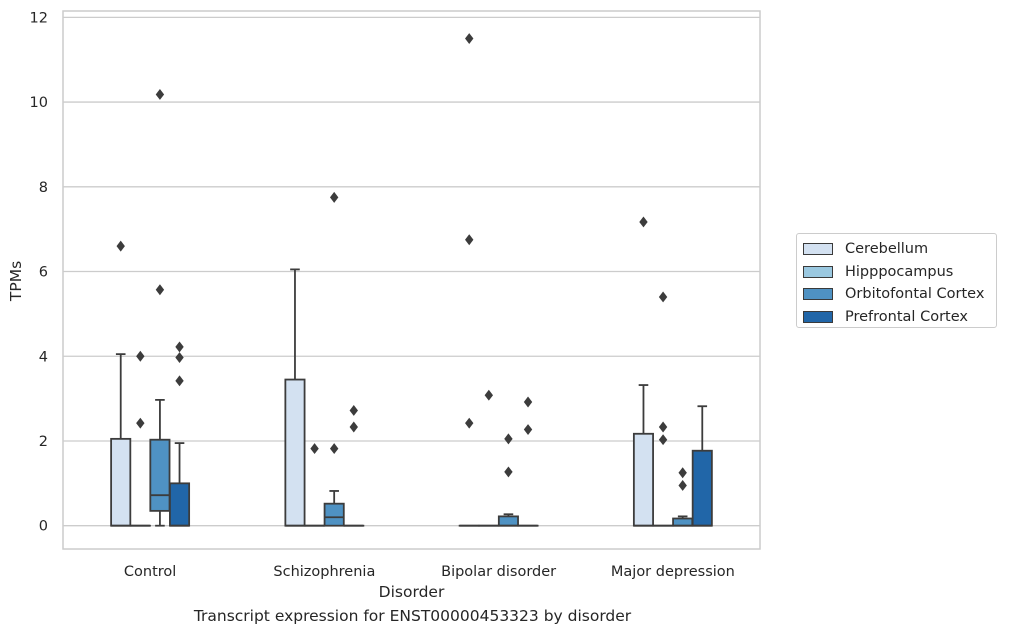 The width and height of the screenshot is (1009, 636). What do you see at coordinates (498, 572) in the screenshot?
I see `x-tick-label-bipolar-disorder: Bipolar disorder` at bounding box center [498, 572].